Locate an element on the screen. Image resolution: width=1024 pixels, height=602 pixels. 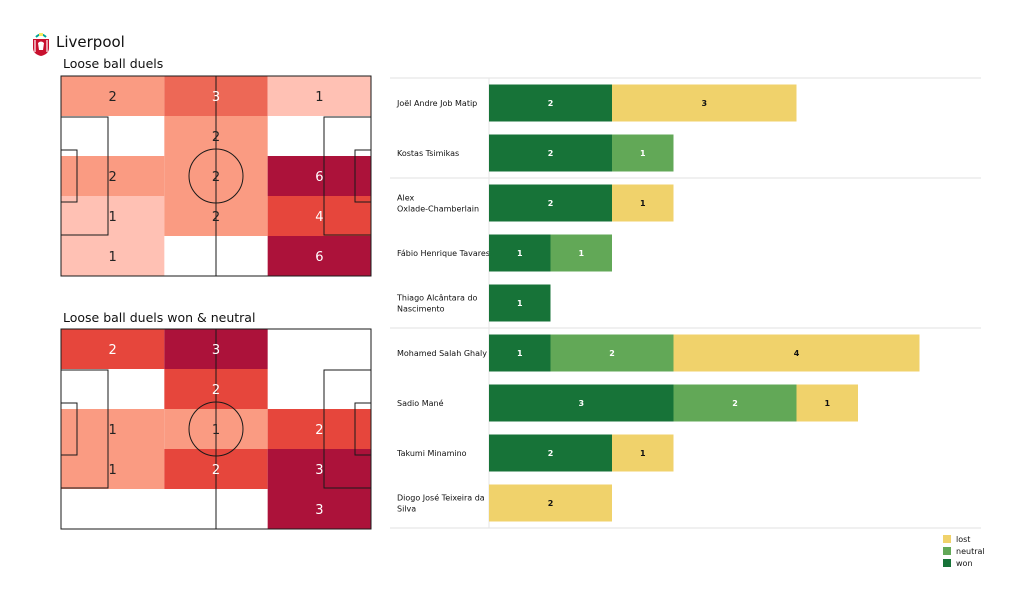
legend-label: won is located at coordinates (964, 563).